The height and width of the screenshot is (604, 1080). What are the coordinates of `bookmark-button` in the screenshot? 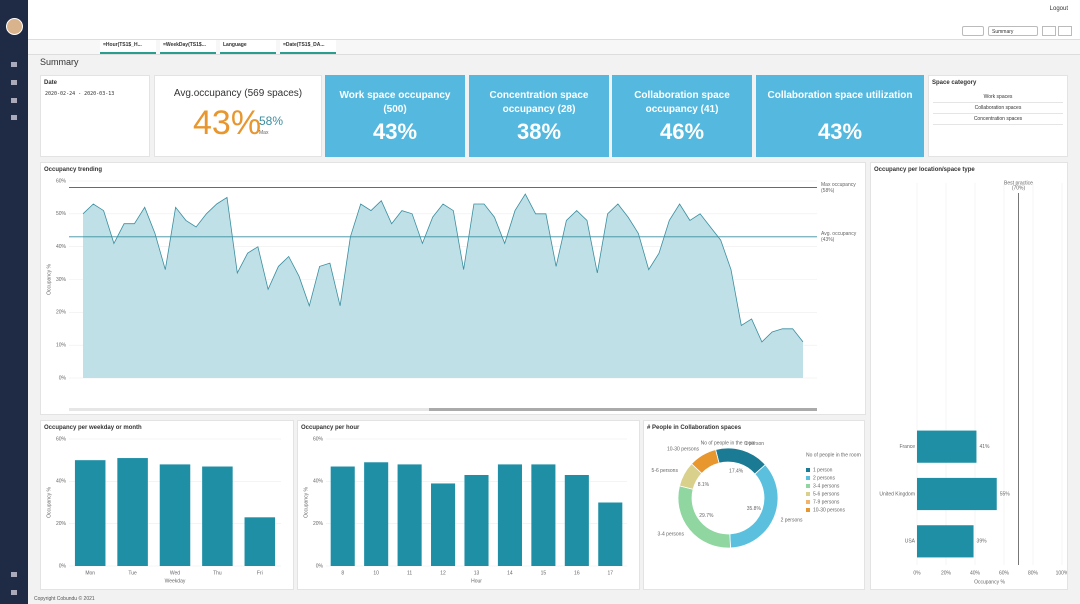 It's located at (973, 31).